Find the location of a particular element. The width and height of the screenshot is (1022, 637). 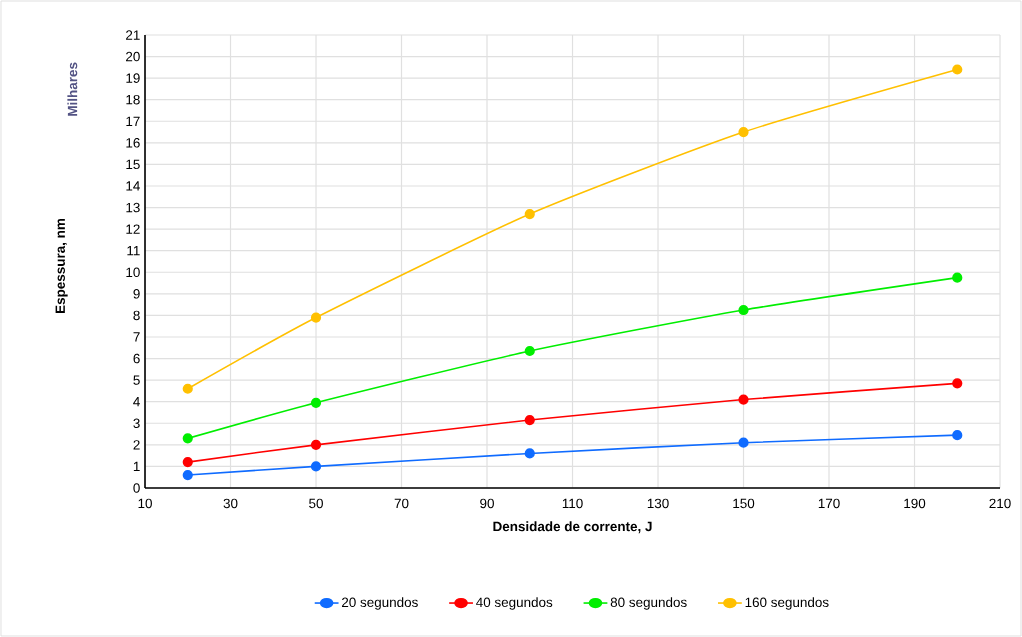

x-tick-label: 130 is located at coordinates (658, 503).